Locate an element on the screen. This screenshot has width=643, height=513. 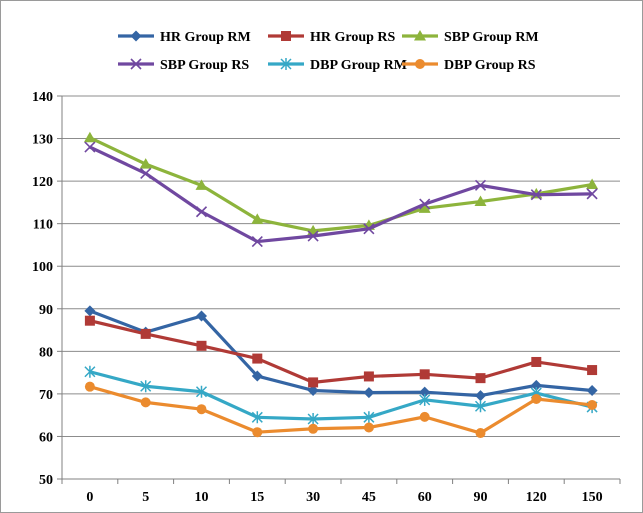
x-tick-label: 90 is located at coordinates (481, 497).